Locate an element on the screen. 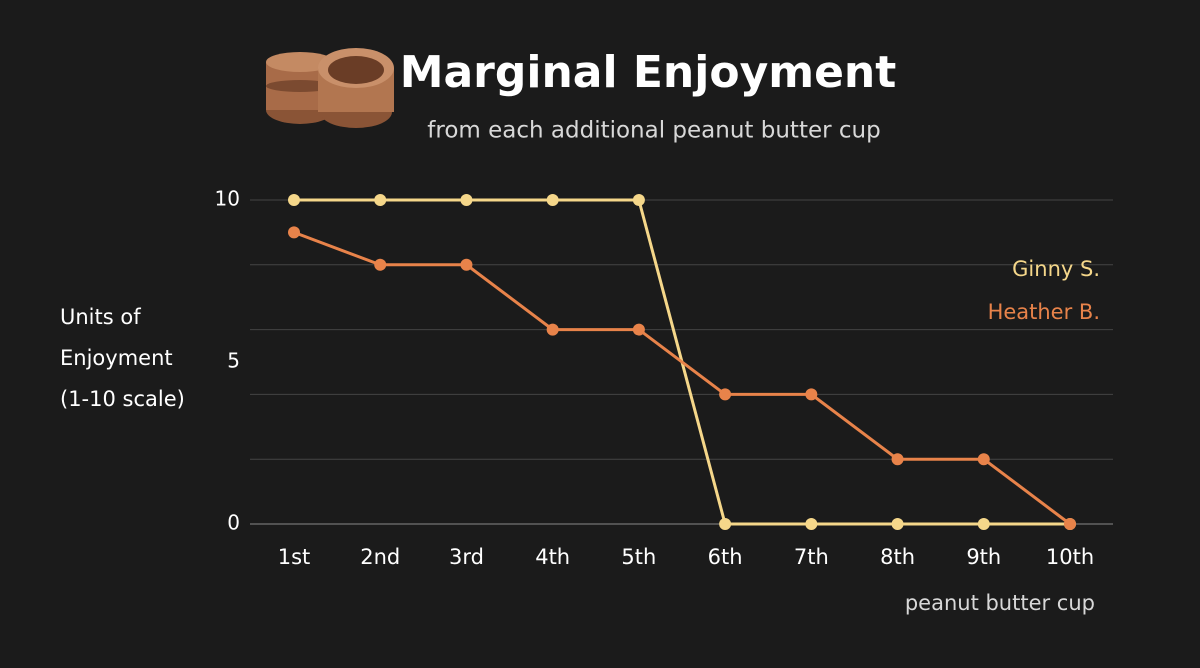 This screenshot has width=1200, height=668. x-tick-label: 2nd is located at coordinates (380, 557).